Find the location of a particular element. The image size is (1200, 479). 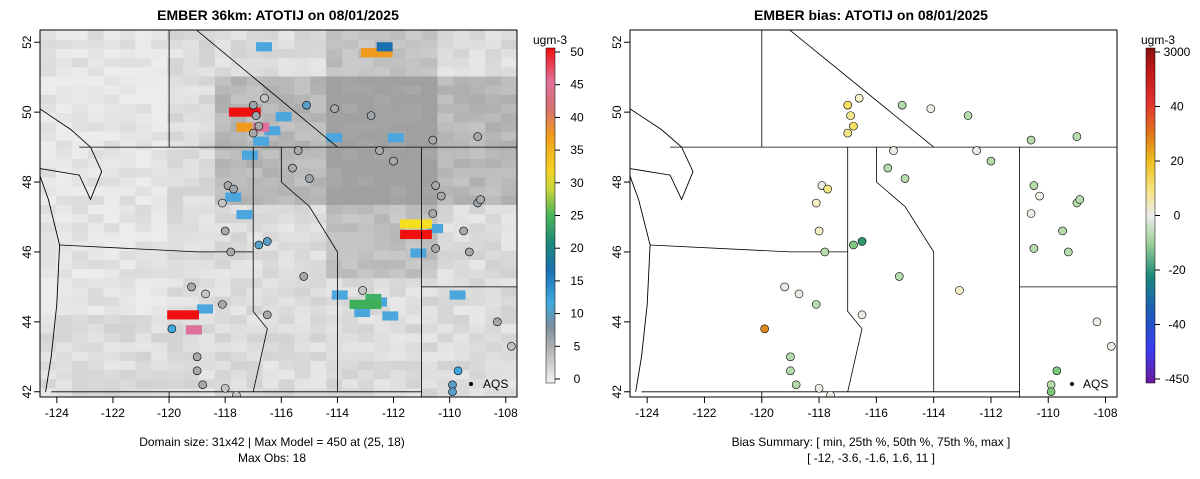

colorbar-tick-label: -450 is located at coordinates (1177, 379).